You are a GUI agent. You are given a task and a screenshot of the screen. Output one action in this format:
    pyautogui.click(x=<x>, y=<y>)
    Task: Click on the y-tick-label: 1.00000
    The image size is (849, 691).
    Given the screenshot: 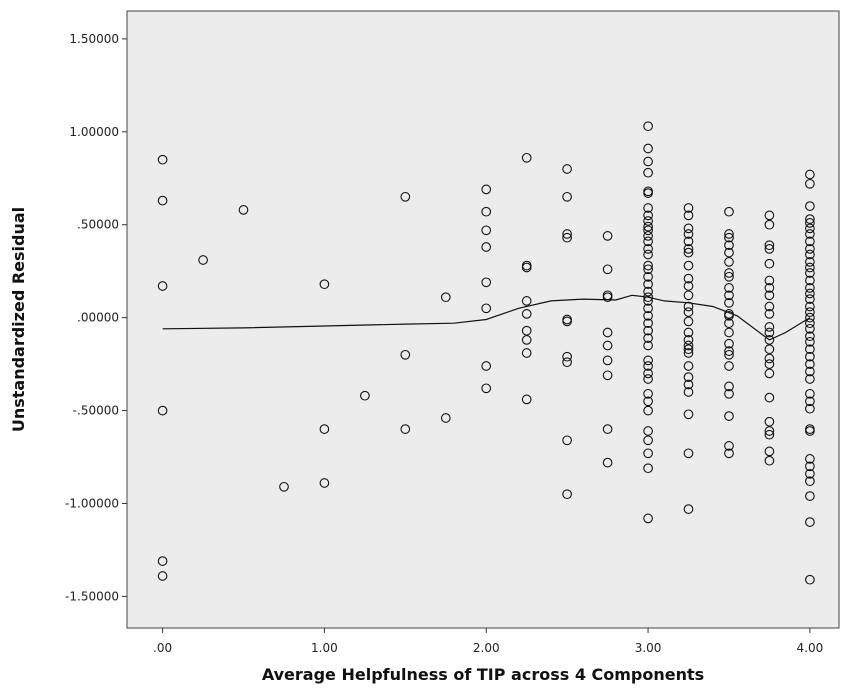 What is the action you would take?
    pyautogui.click(x=94, y=132)
    